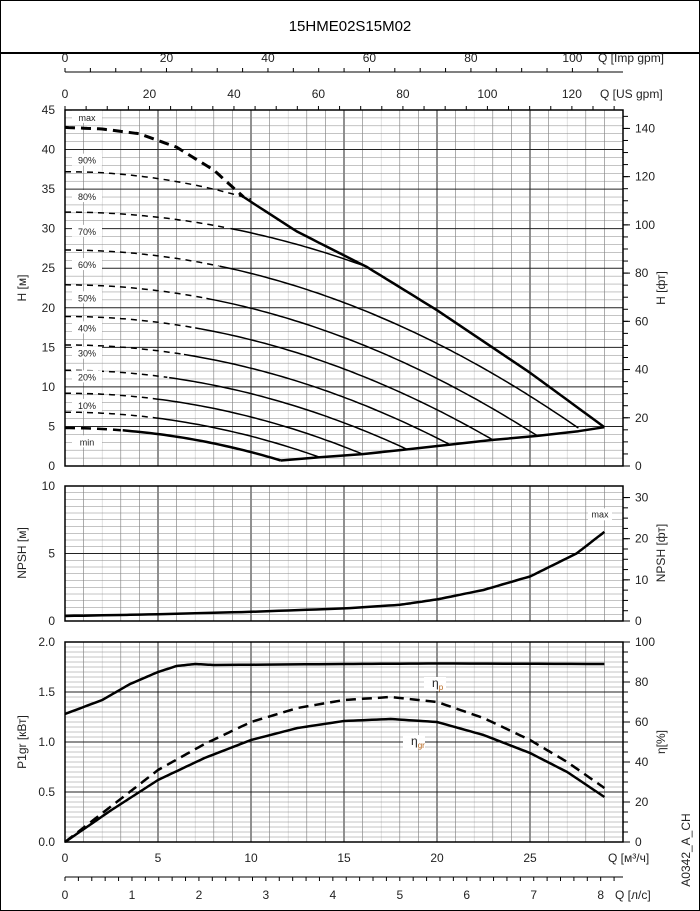  What do you see at coordinates (22, 742) in the screenshot?
I see `power-y-label: P1gr [кВт]` at bounding box center [22, 742].